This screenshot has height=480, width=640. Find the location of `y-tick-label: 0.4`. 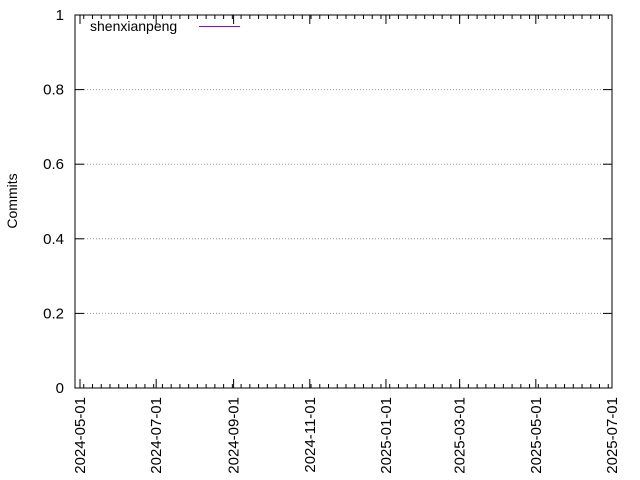

y-tick-label: 0.4 is located at coordinates (53, 239).